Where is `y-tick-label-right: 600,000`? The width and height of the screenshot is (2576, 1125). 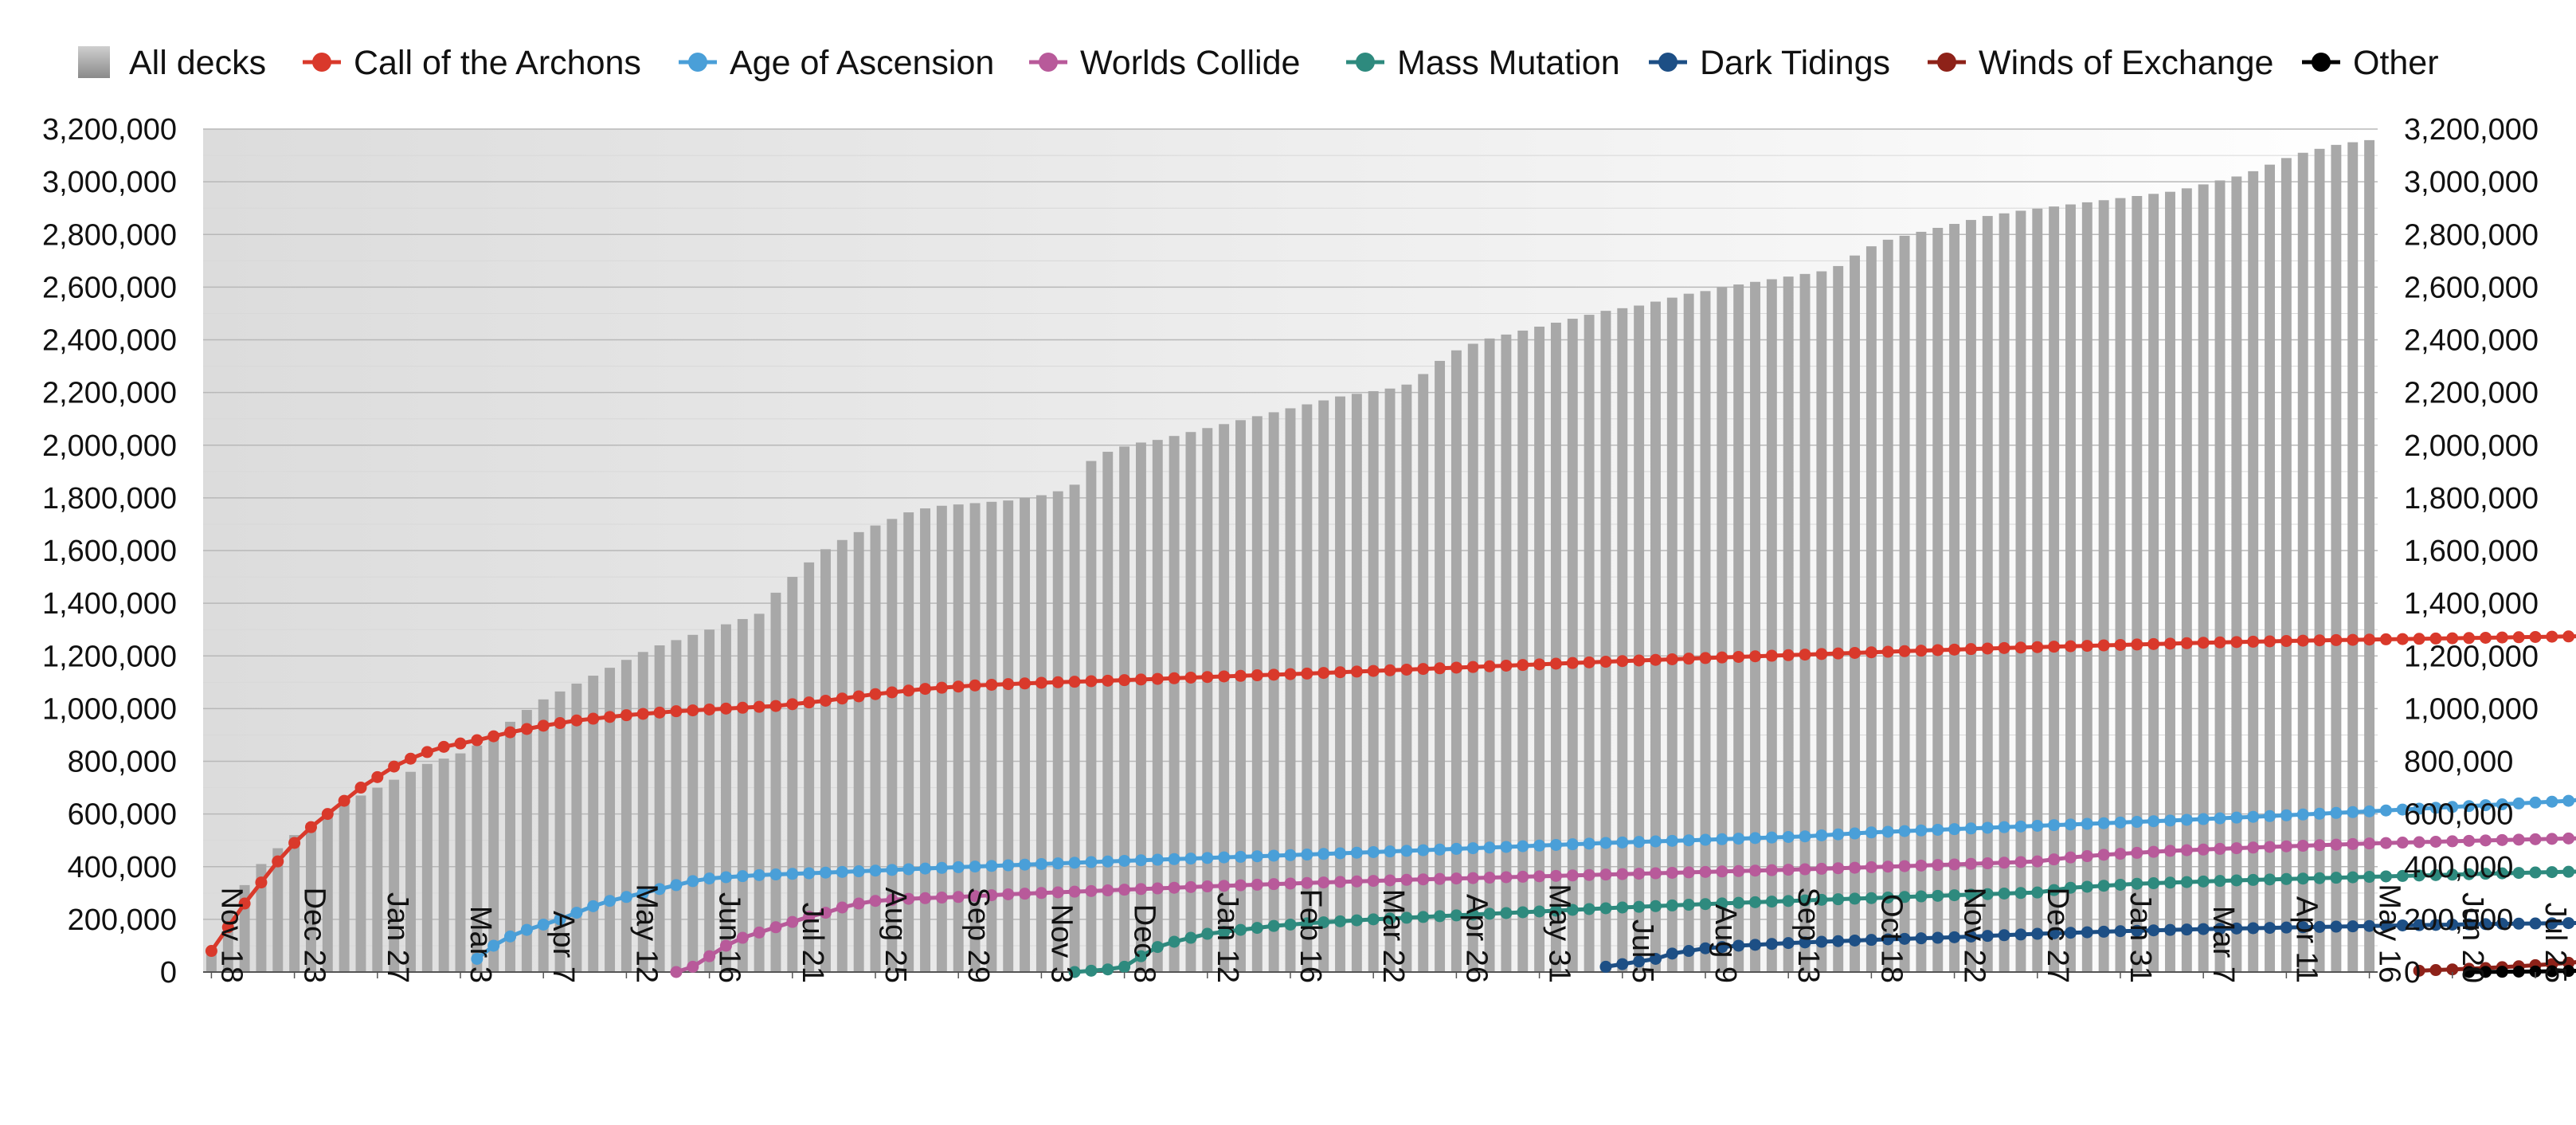 y-tick-label-right: 600,000 is located at coordinates (2458, 815).